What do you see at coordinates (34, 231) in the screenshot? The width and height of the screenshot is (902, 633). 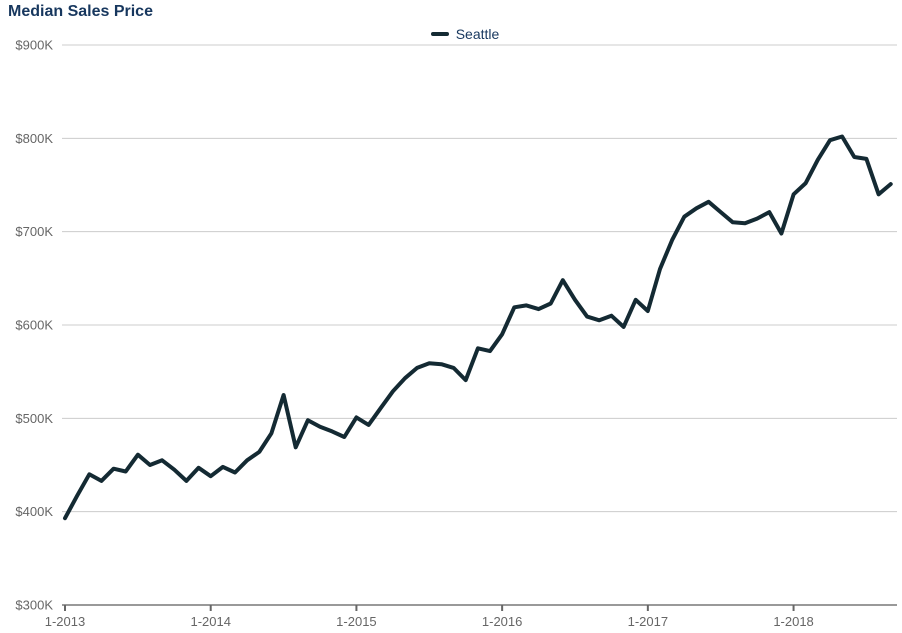 I see `y-axis-label-$700K: $700K` at bounding box center [34, 231].